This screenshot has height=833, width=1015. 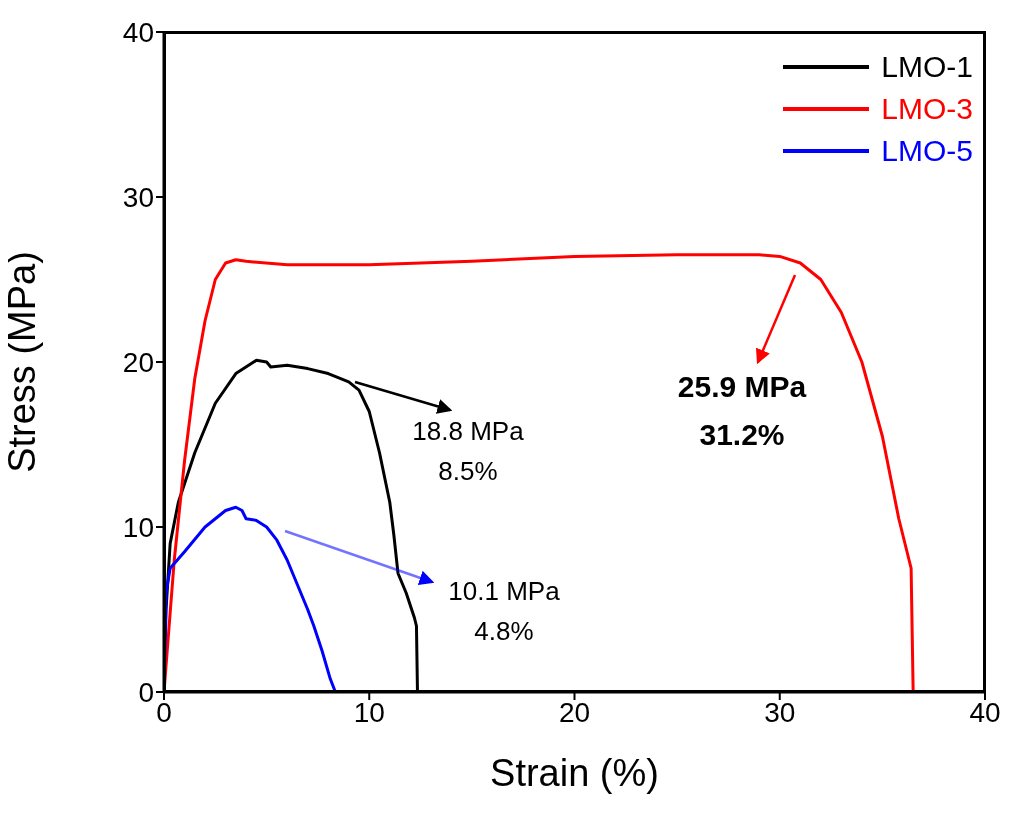 I want to click on x-tick-label: 10, so click(x=369, y=712).